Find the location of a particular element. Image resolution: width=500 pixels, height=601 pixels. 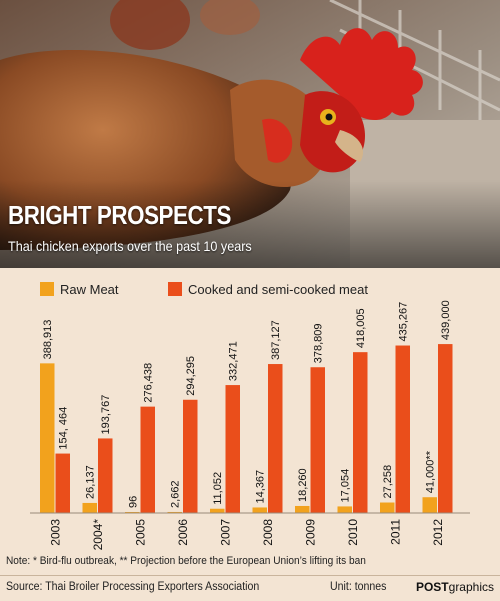

x-tick-label-2005: 2005 is located at coordinates (141, 532).